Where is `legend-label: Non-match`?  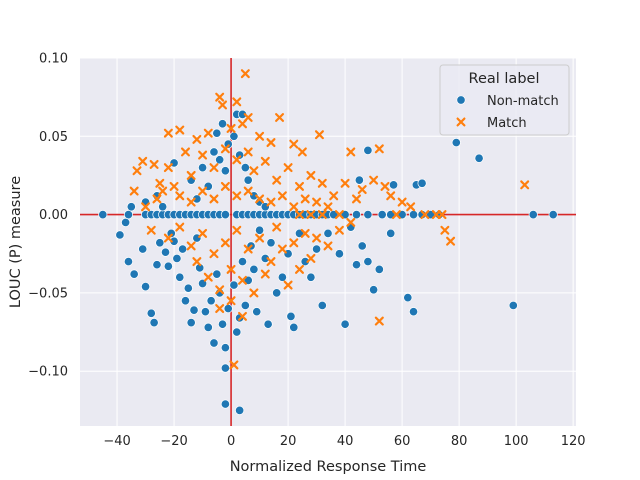 legend-label: Non-match is located at coordinates (523, 101).